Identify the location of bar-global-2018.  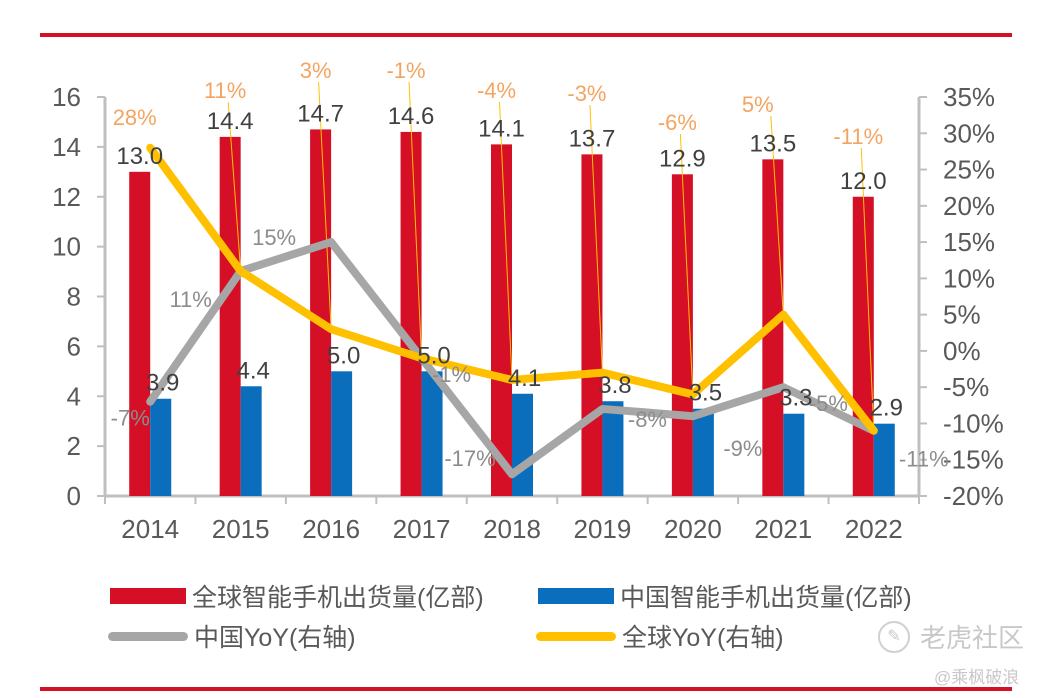
(501, 320).